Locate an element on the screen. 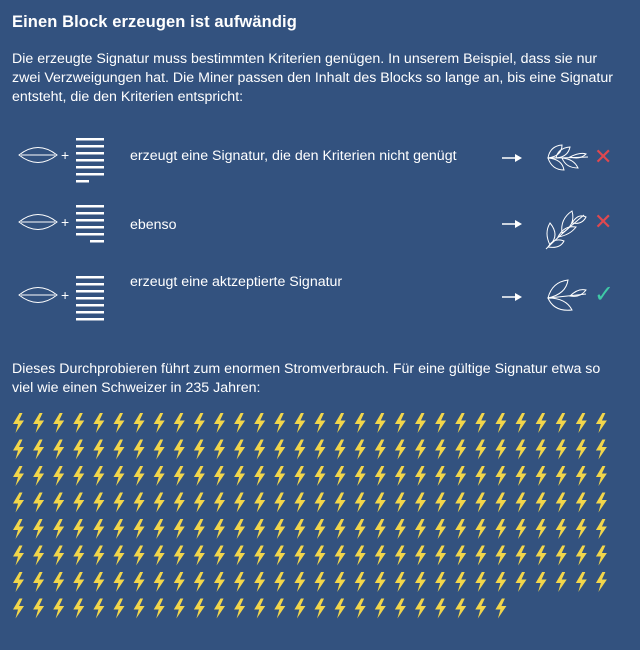  plus-sign: + is located at coordinates (65, 155).